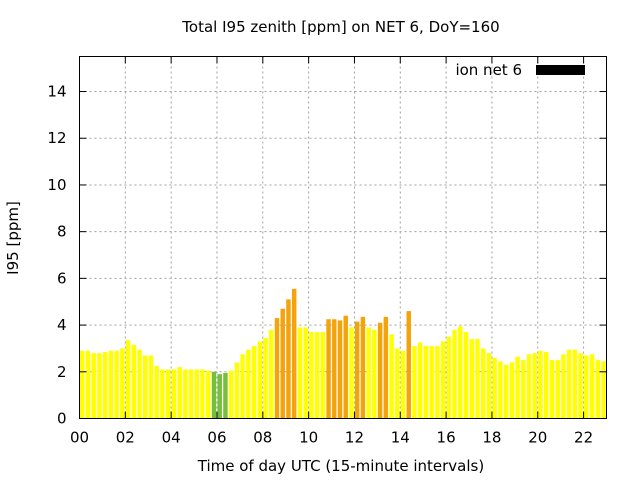  Describe the element at coordinates (560, 70) in the screenshot. I see `legend-swatch` at that location.